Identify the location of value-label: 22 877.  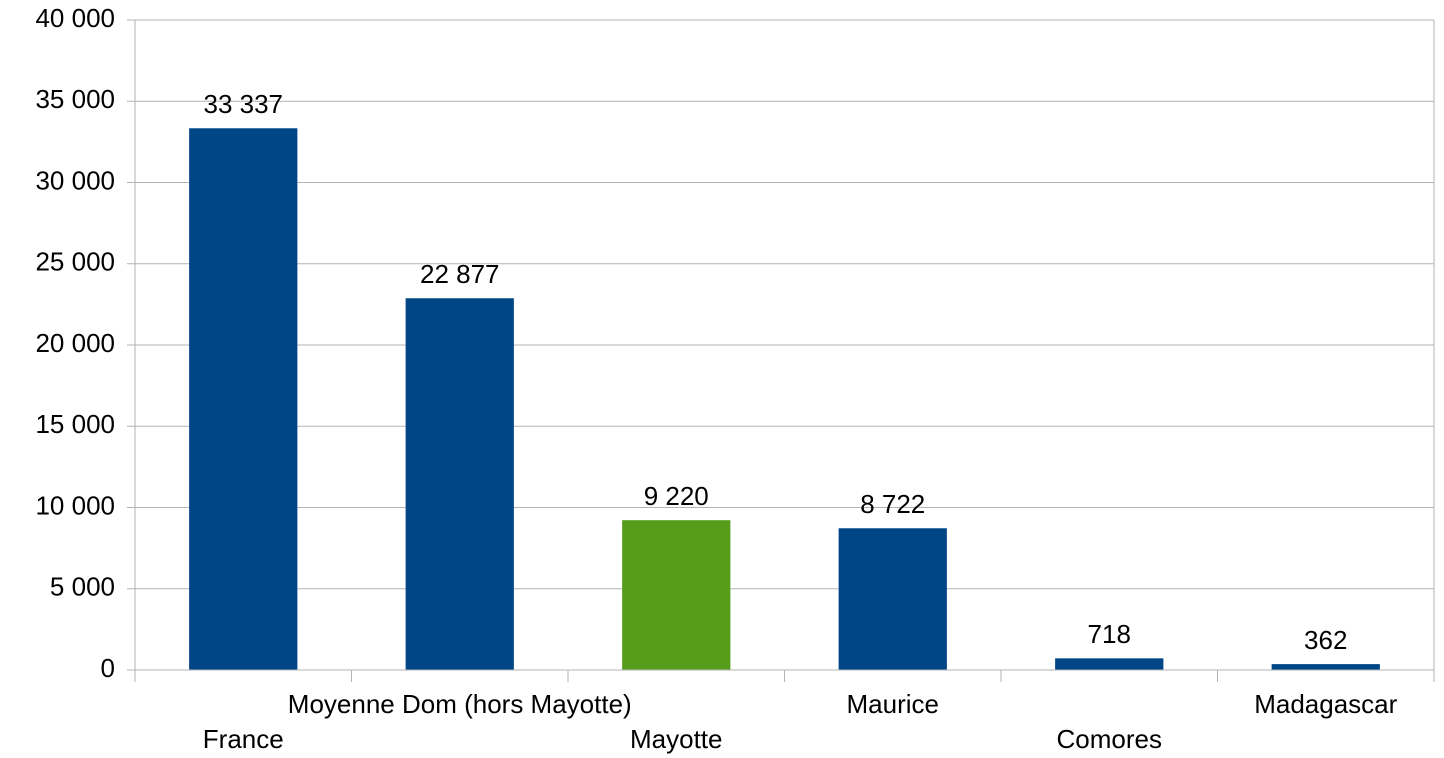
(460, 274).